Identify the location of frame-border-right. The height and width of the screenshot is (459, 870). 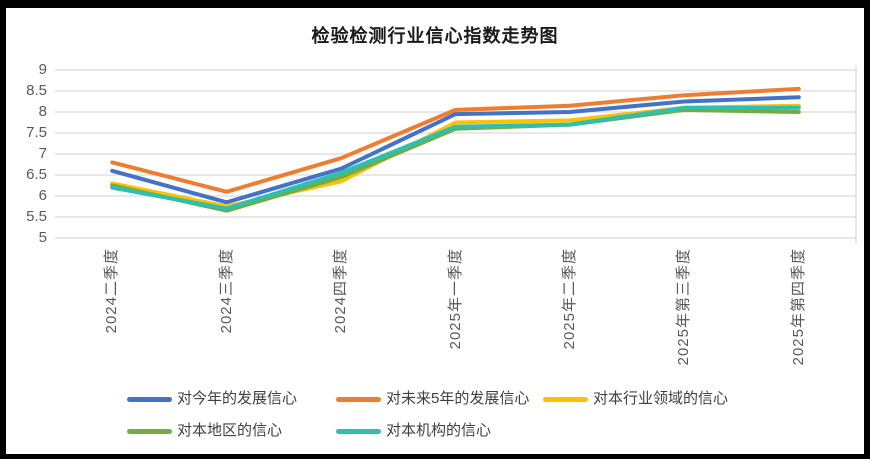
(867, 229).